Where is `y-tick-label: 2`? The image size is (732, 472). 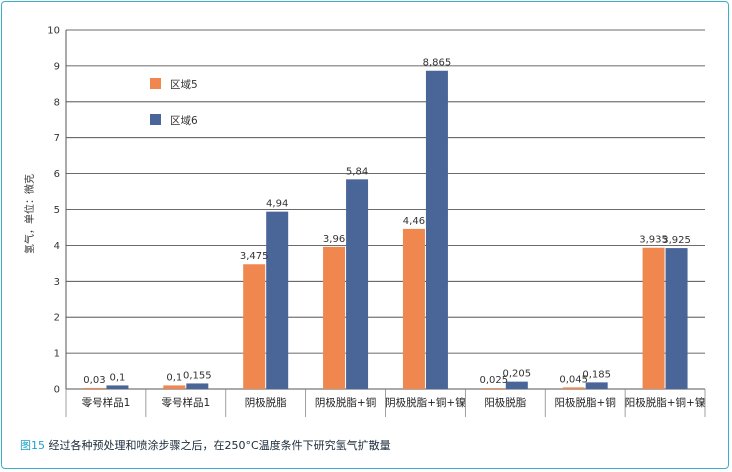
y-tick-label: 2 is located at coordinates (57, 318).